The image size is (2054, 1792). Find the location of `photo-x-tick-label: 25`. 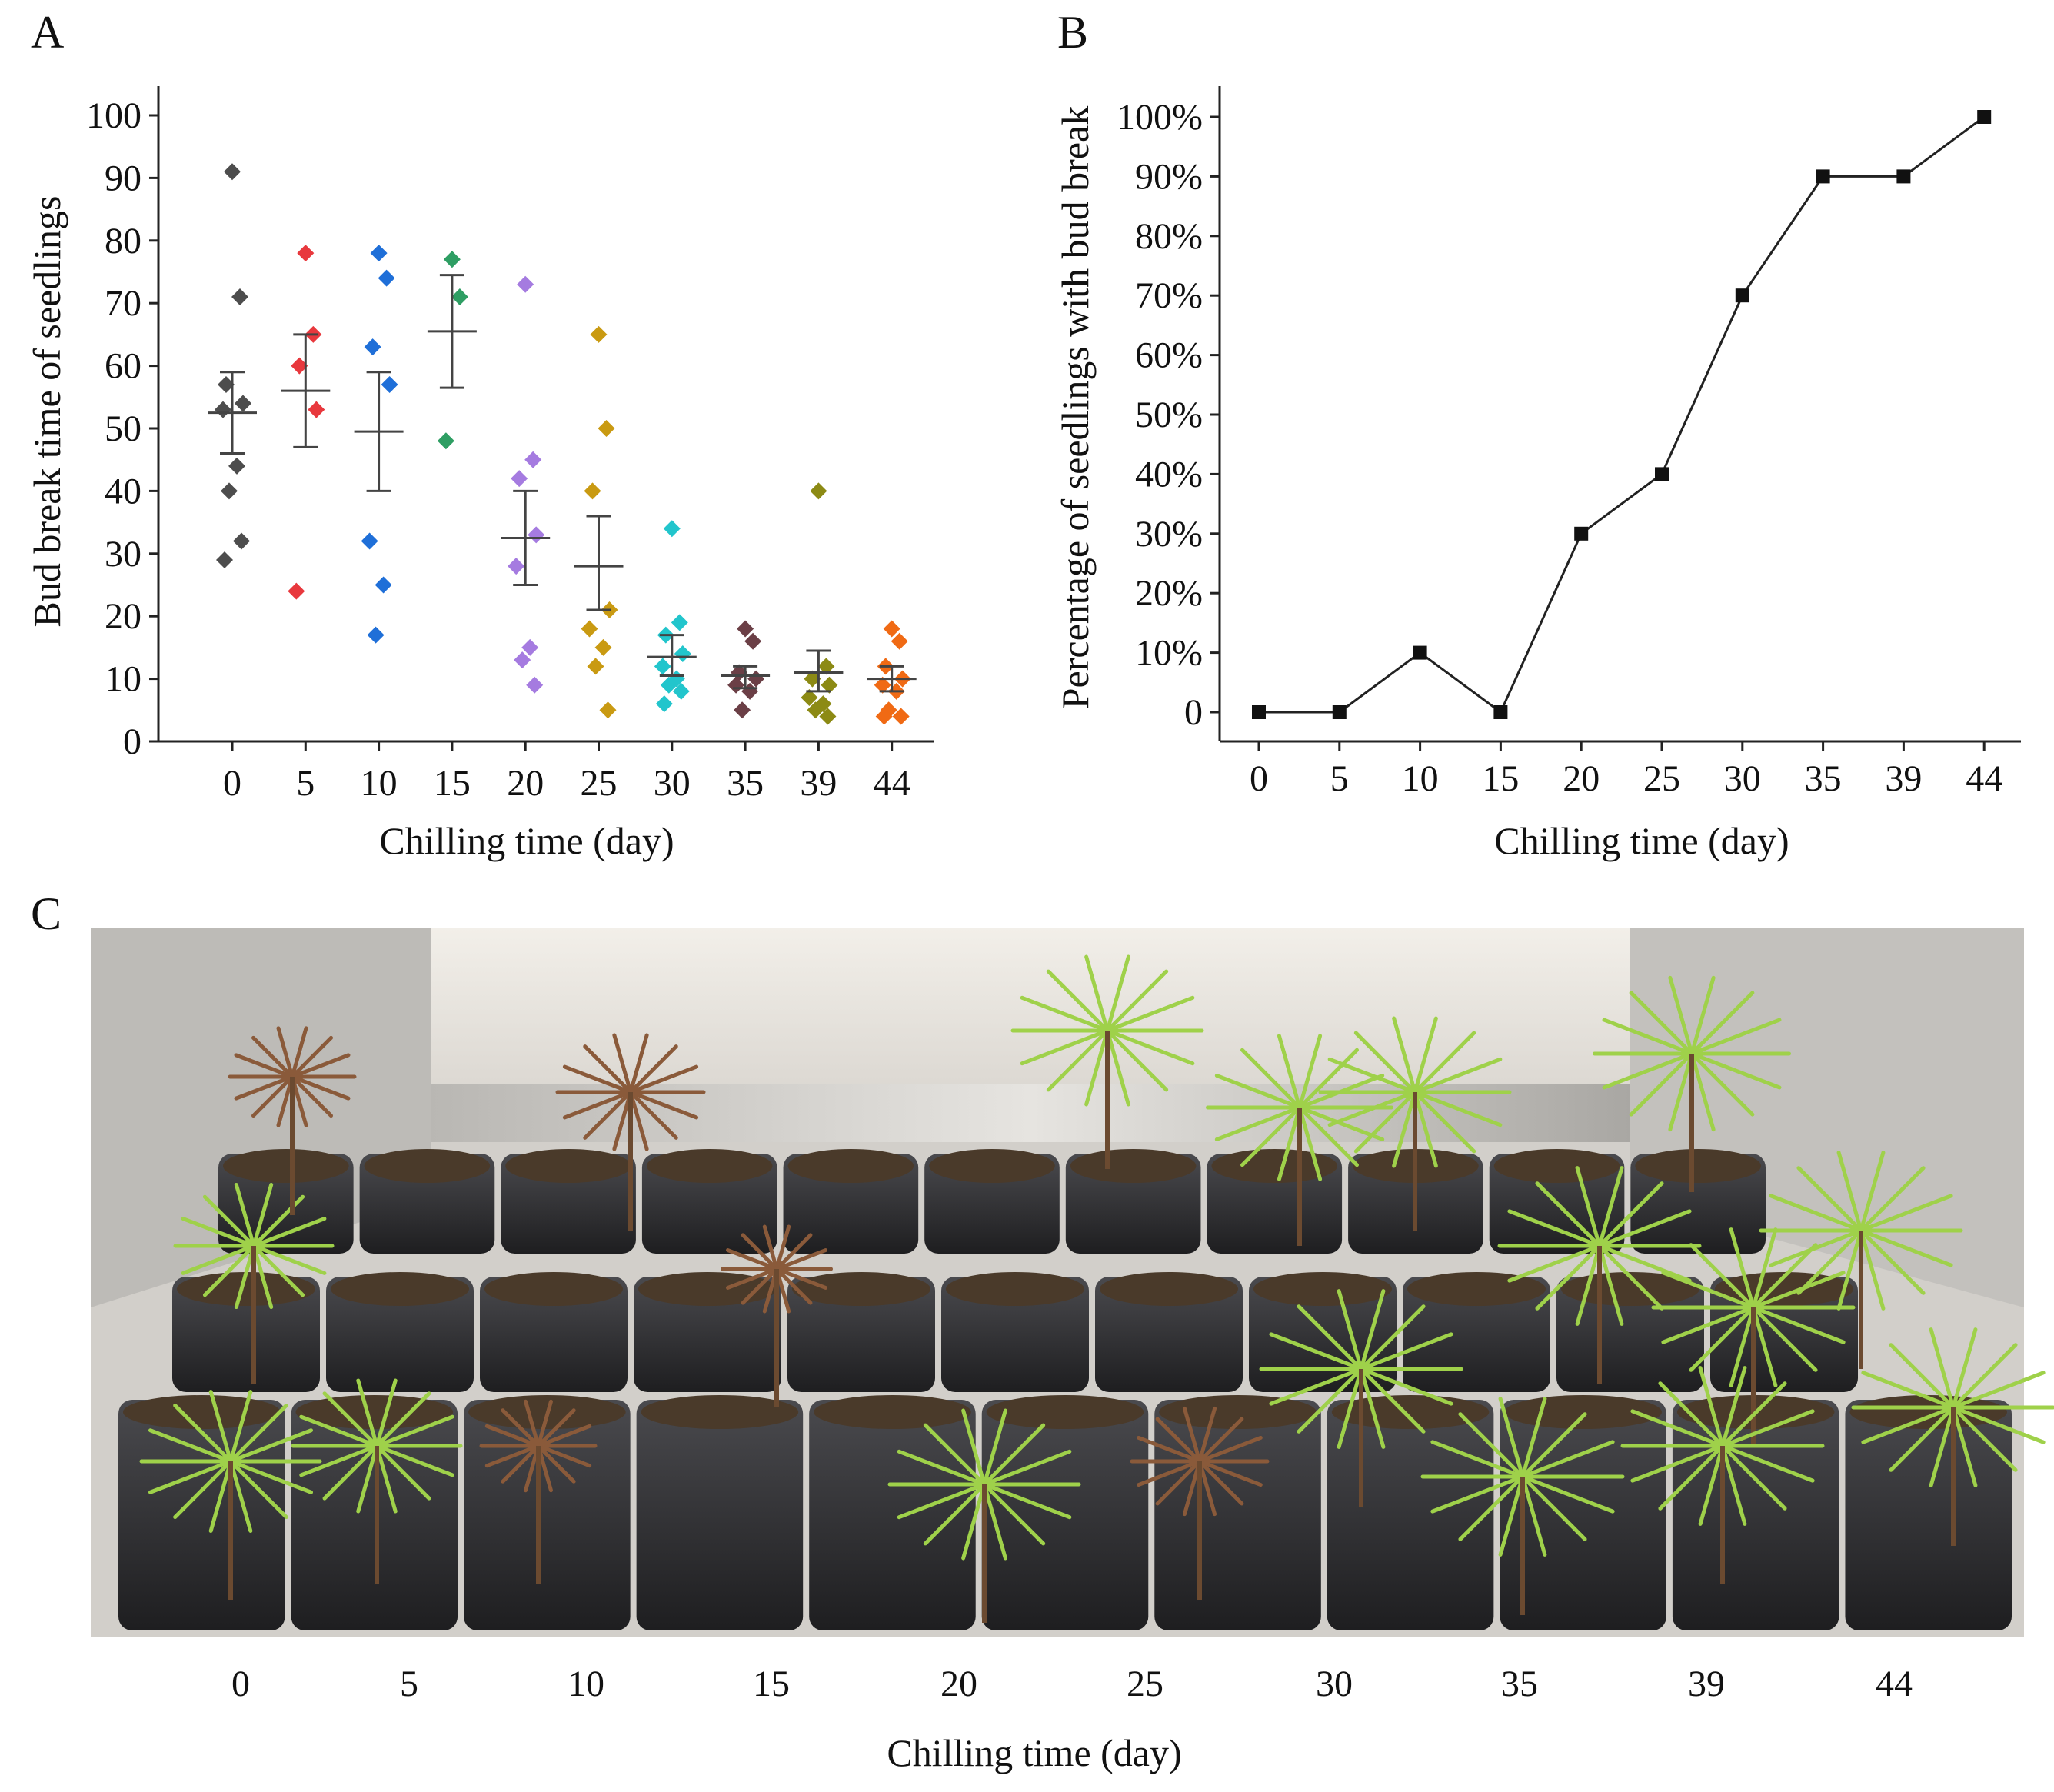

photo-x-tick-label: 25 is located at coordinates (1145, 1684).